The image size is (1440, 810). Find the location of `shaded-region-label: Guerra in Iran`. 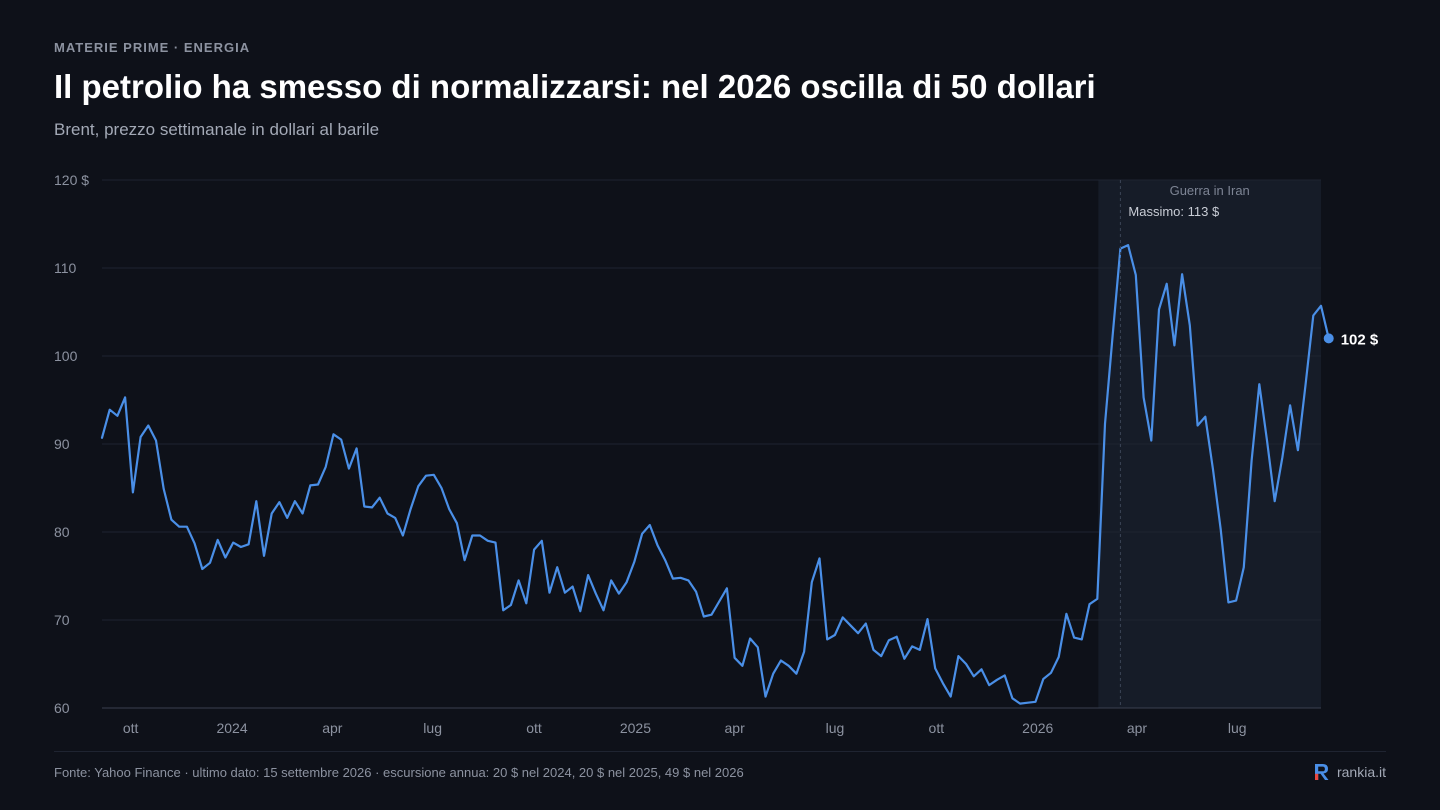

shaded-region-label: Guerra in Iran is located at coordinates (1210, 190).